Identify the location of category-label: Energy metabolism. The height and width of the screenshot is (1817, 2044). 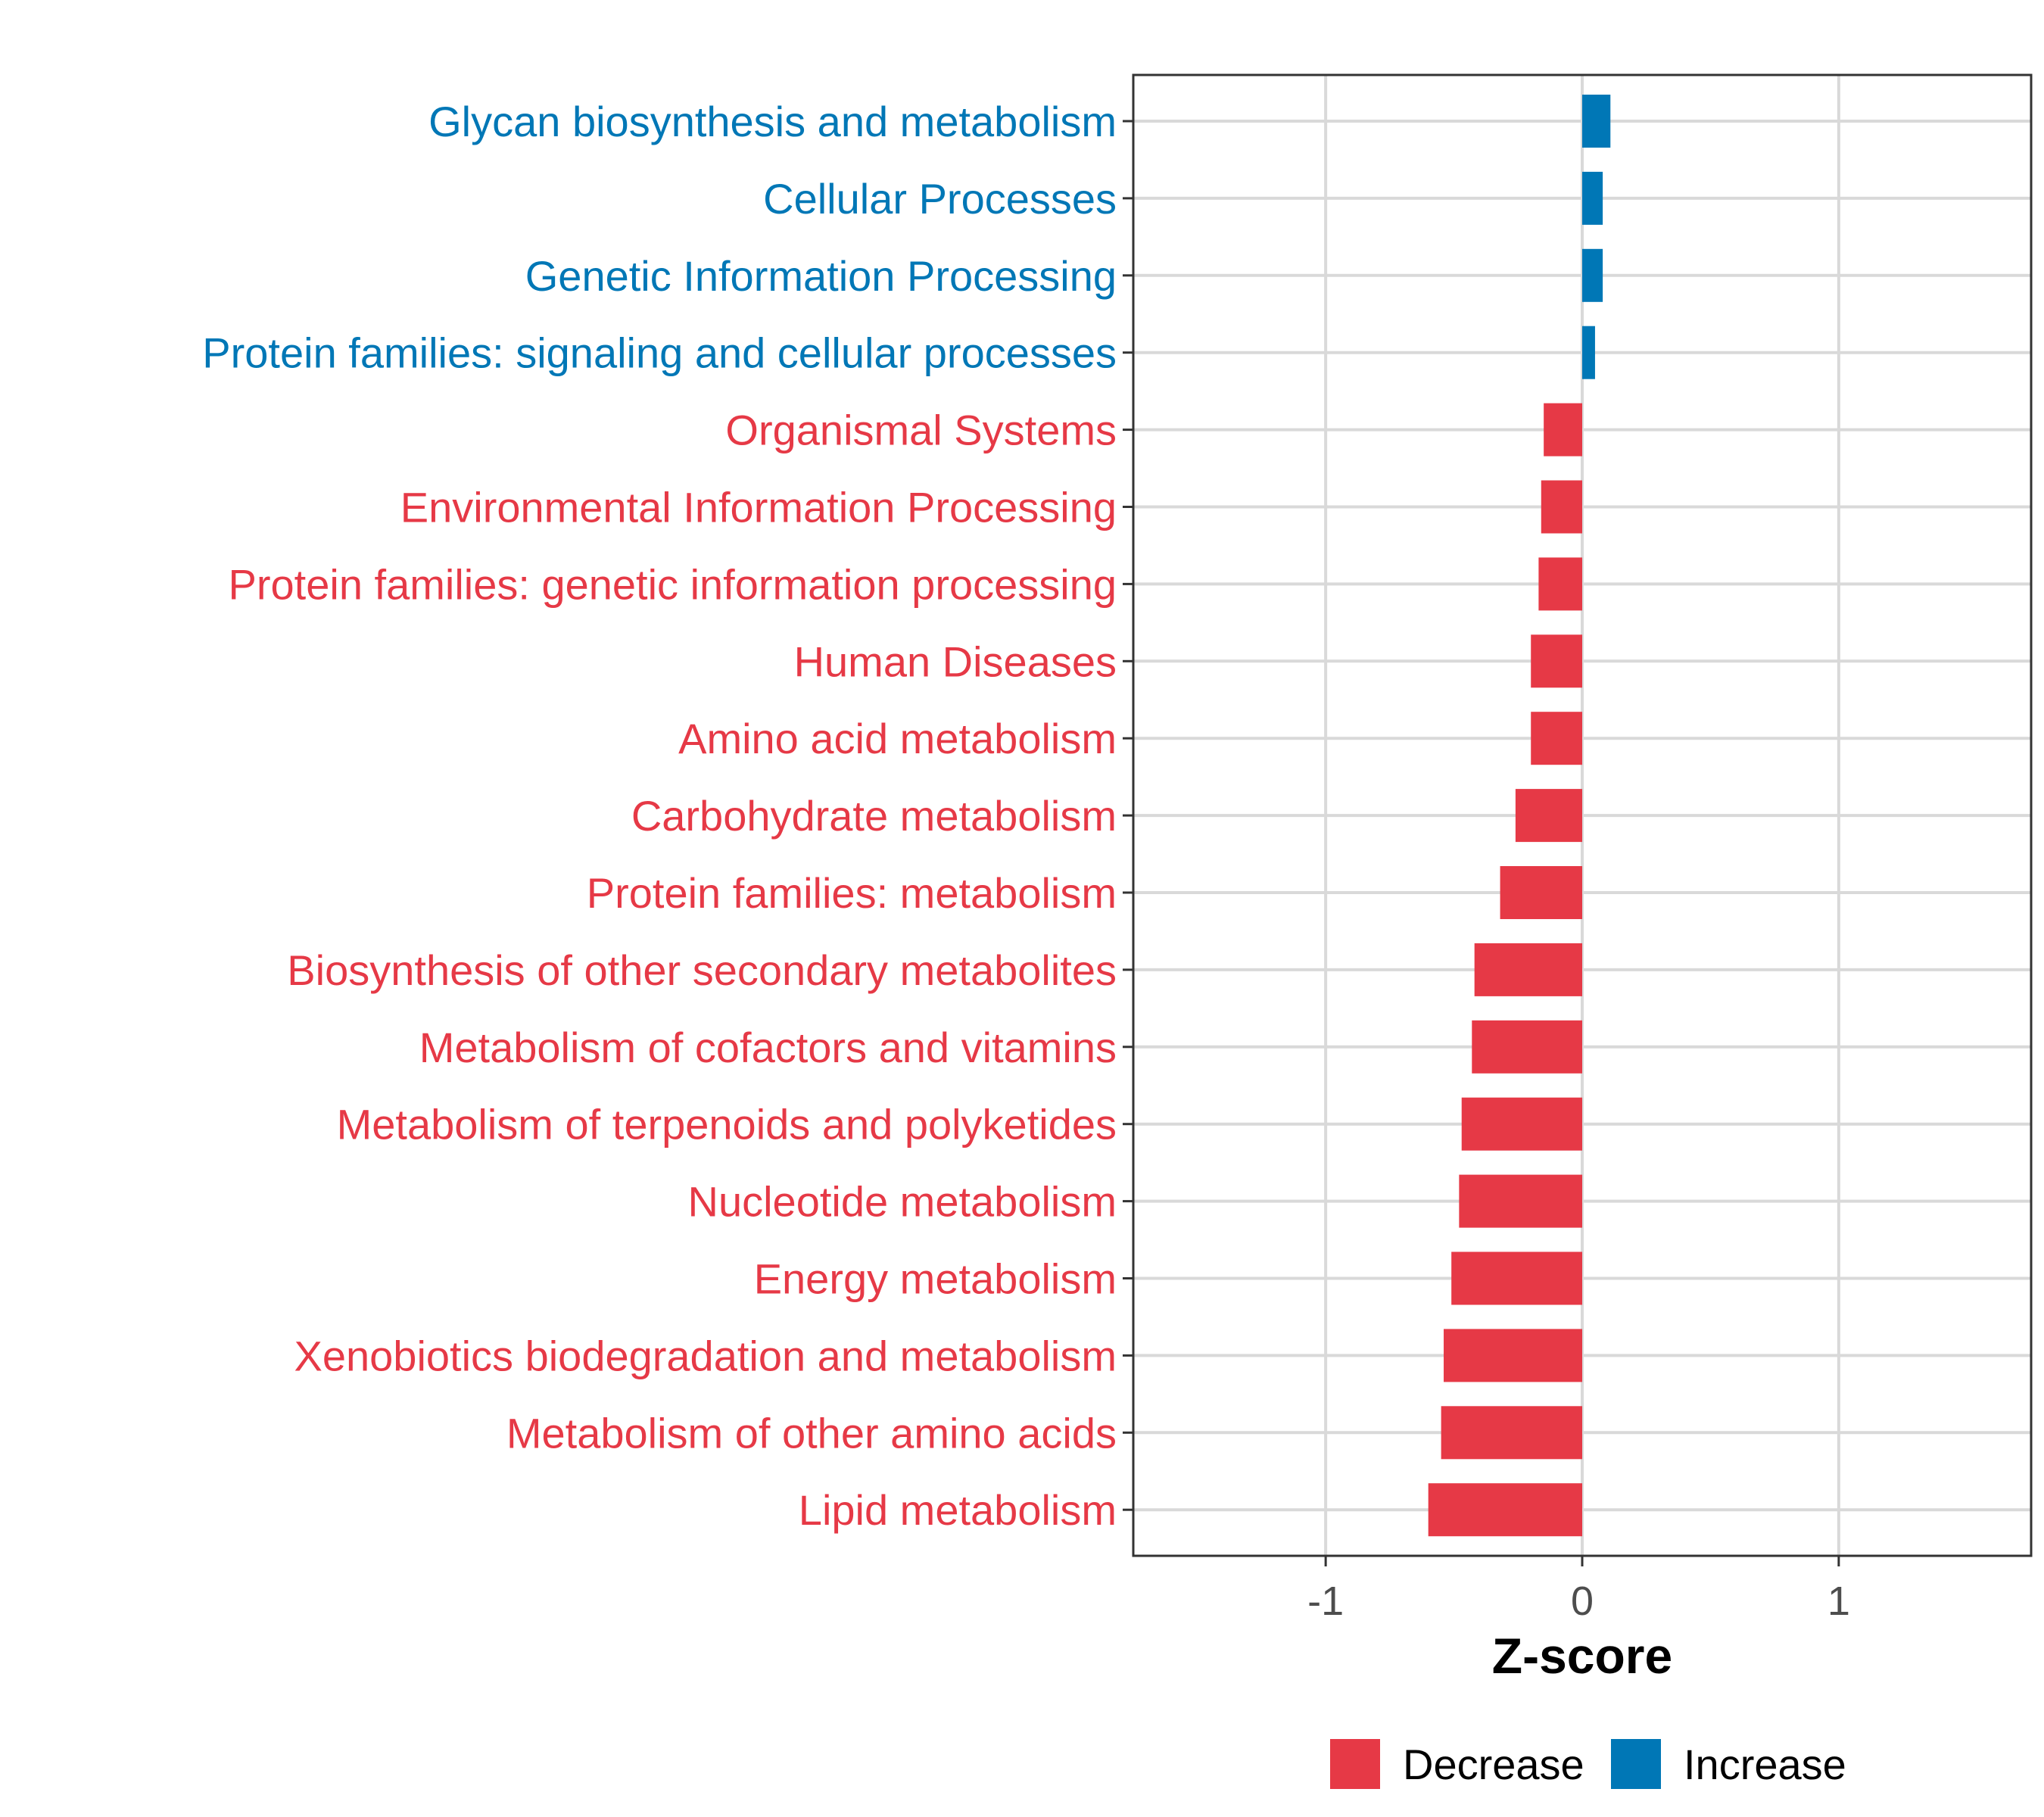
(935, 1279).